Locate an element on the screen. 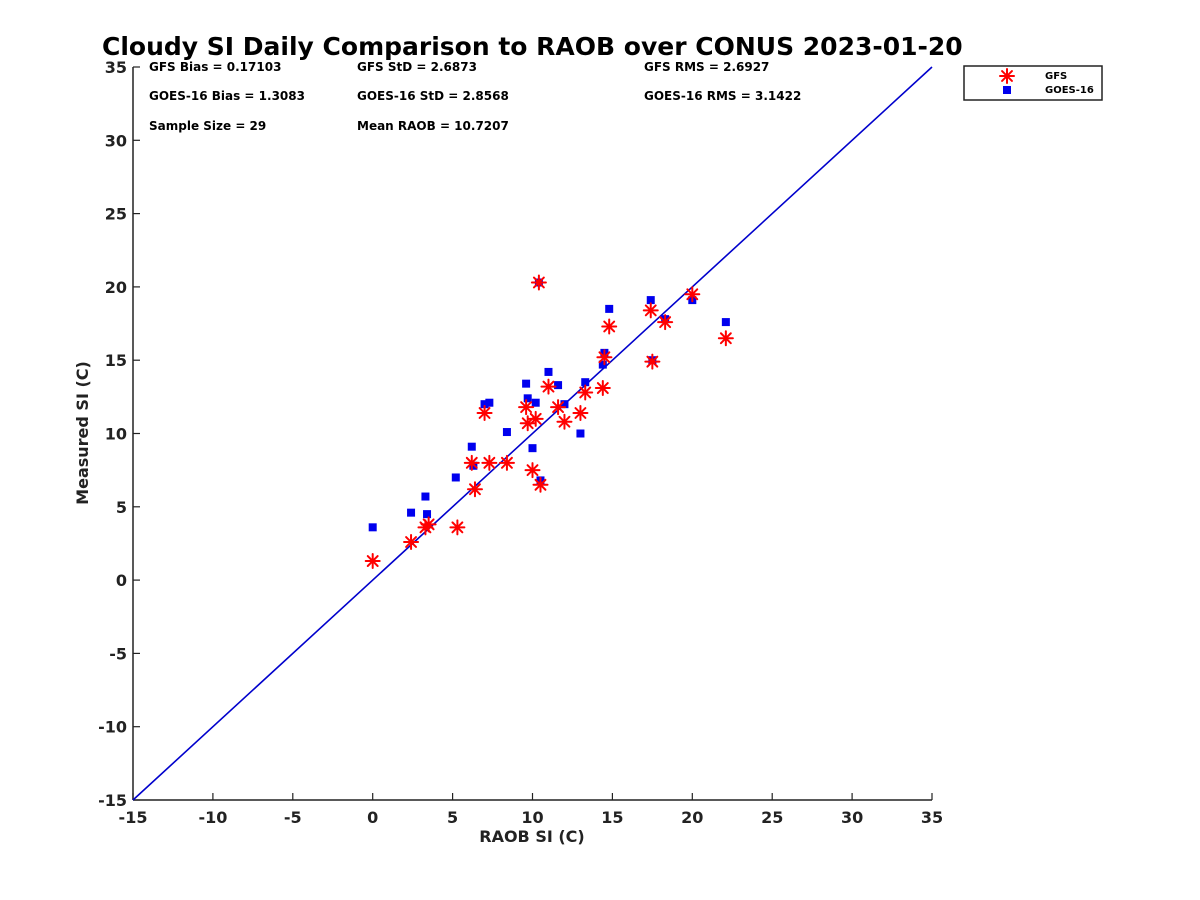  x-ticks: -15 -10 -5 0 5 10 15 20 25 30 35 is located at coordinates (531, 810).